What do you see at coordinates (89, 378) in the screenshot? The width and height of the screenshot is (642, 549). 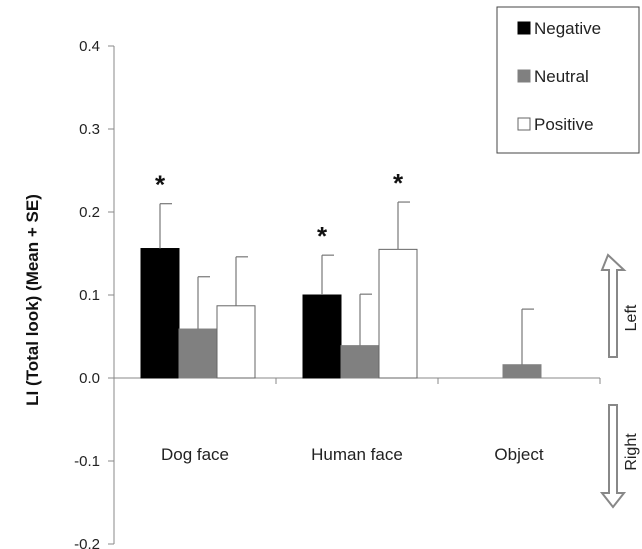 I see `y-tick-label: 0.0` at bounding box center [89, 378].